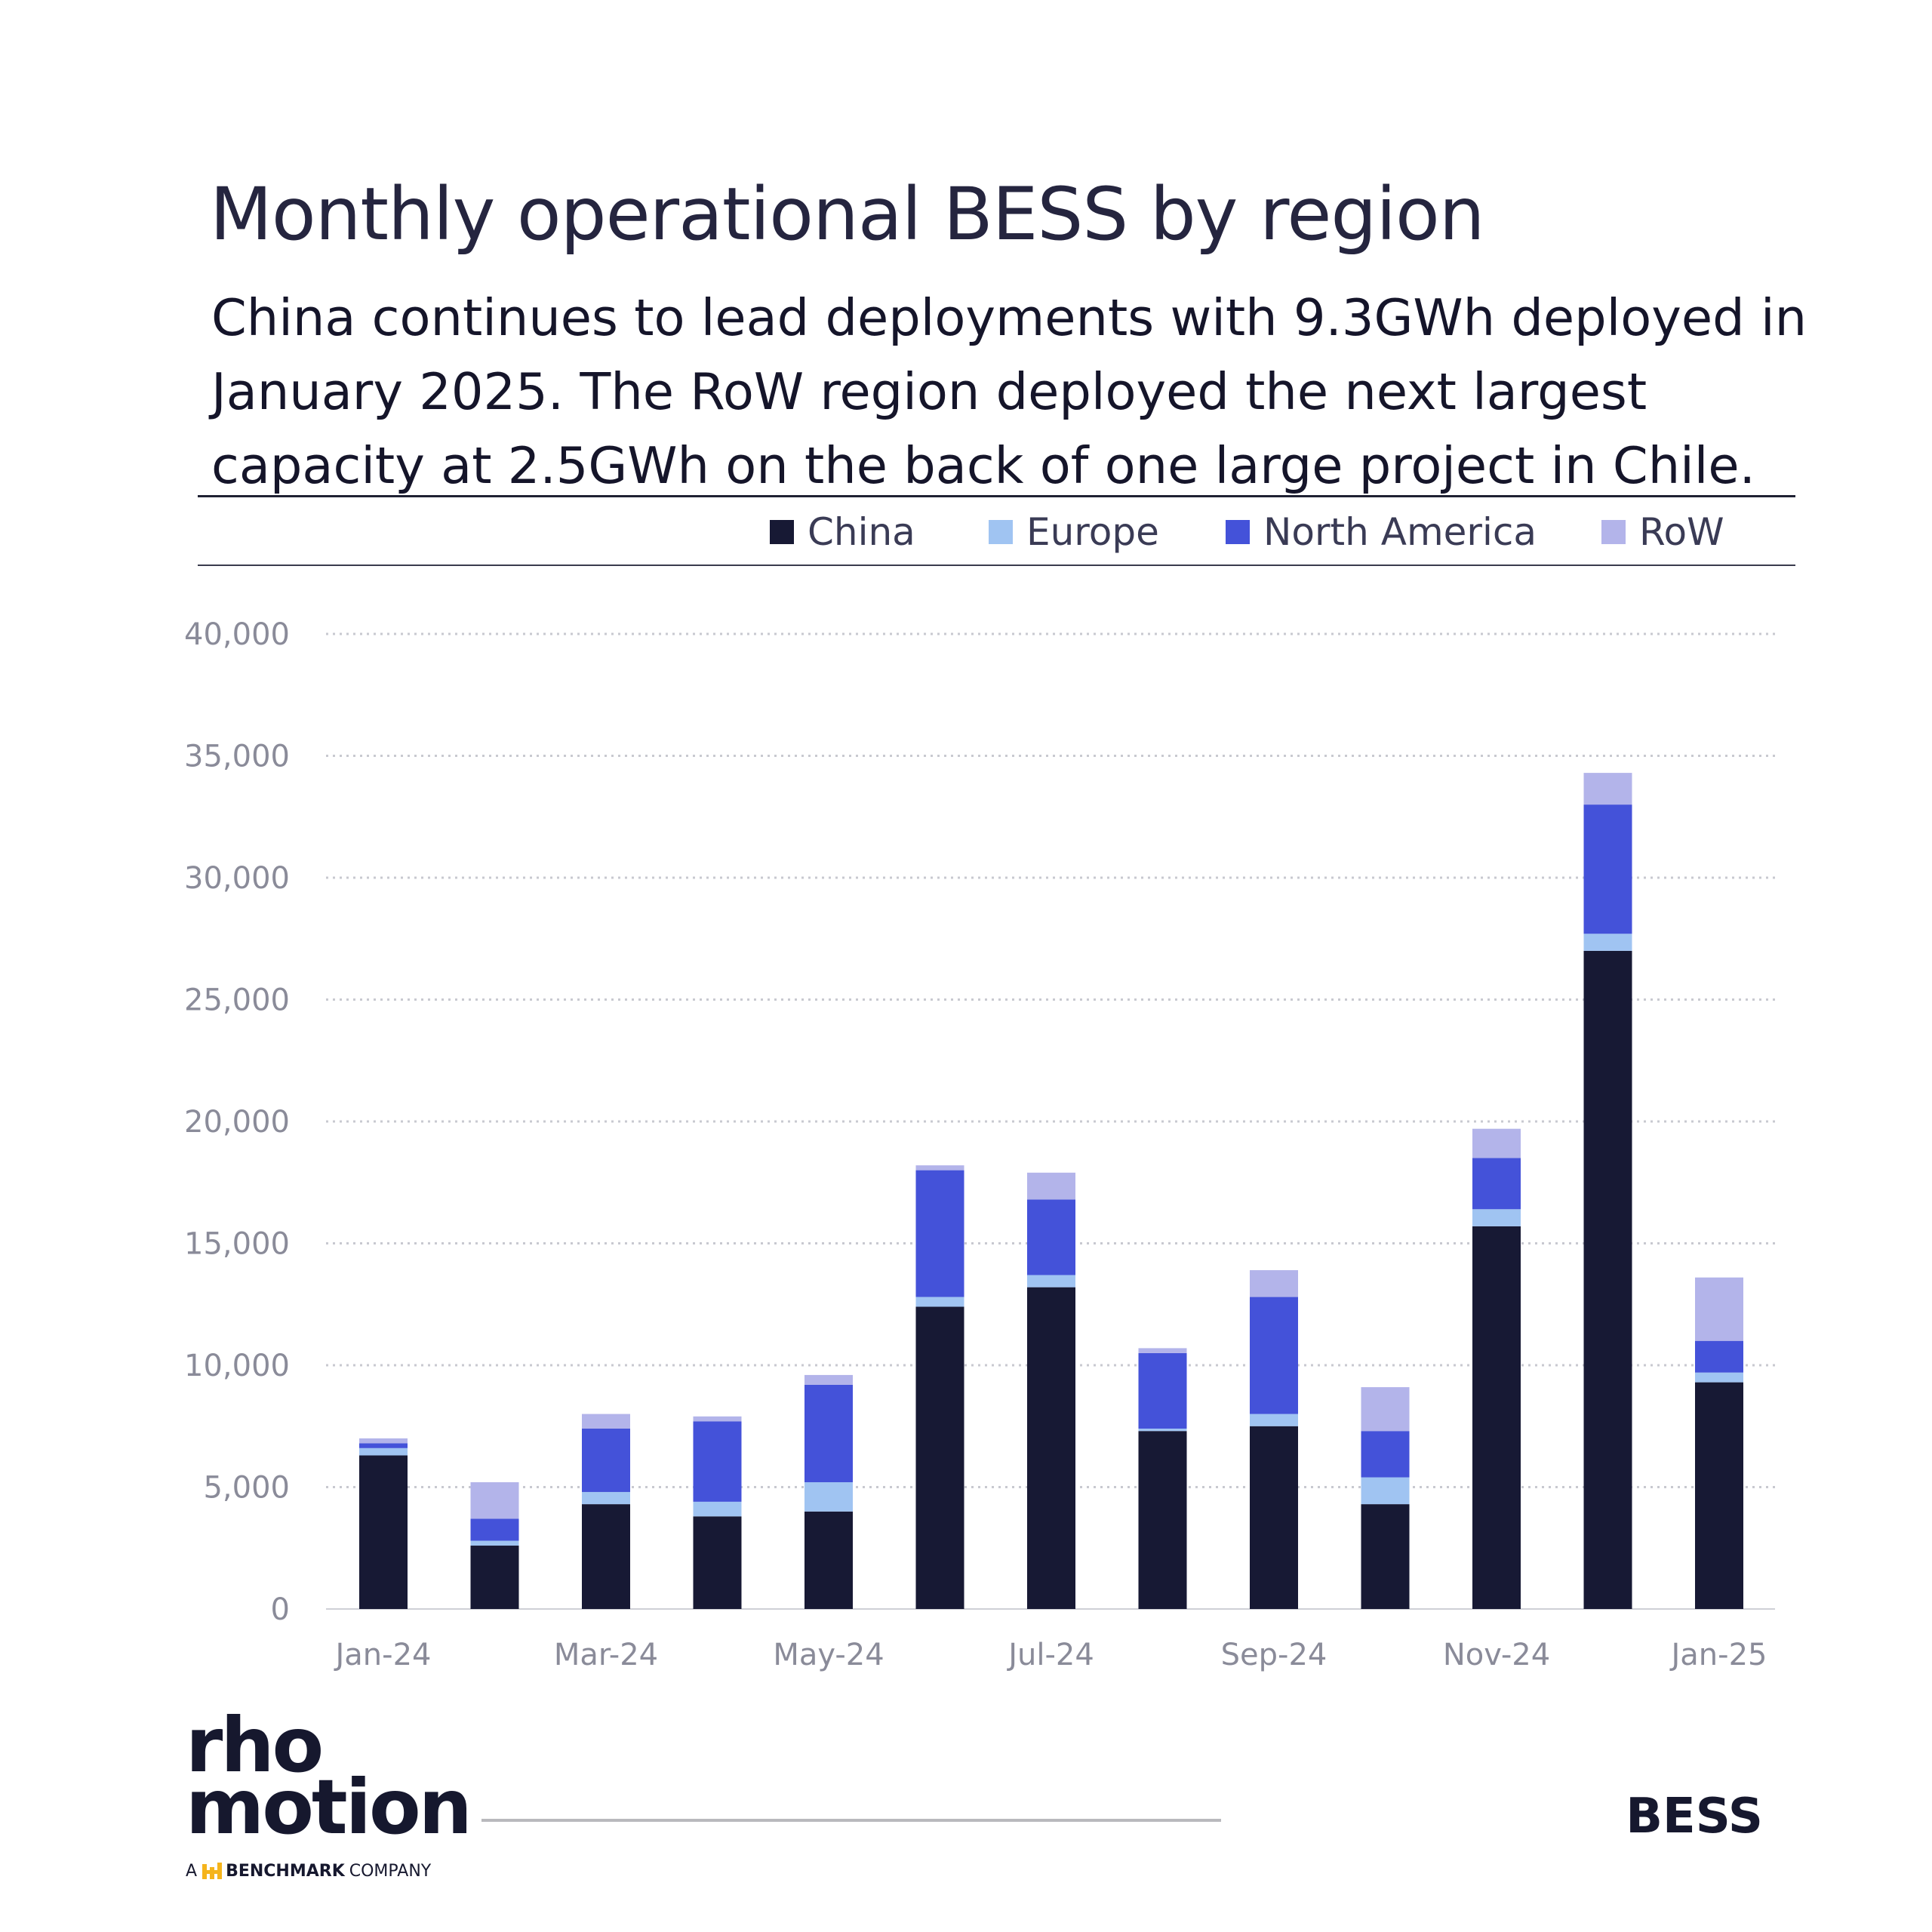 This screenshot has height=1932, width=1932. What do you see at coordinates (828, 1655) in the screenshot?
I see `x-tick-label: May-24` at bounding box center [828, 1655].